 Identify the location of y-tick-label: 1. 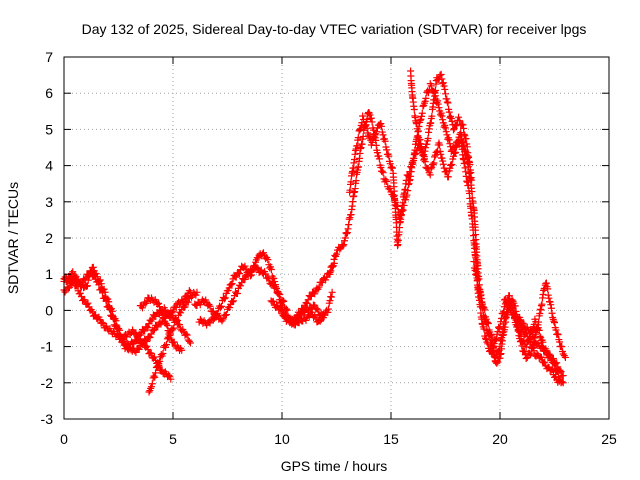
(49, 274).